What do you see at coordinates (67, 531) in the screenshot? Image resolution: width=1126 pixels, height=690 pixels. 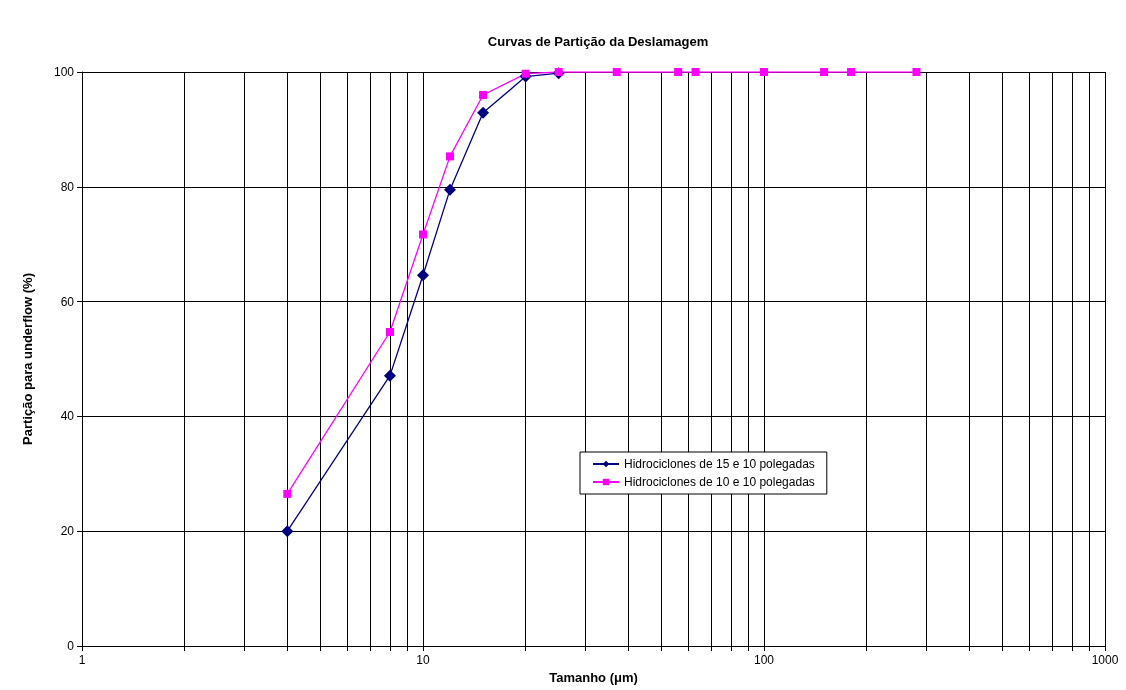 I see `y-tick-label: 20` at bounding box center [67, 531].